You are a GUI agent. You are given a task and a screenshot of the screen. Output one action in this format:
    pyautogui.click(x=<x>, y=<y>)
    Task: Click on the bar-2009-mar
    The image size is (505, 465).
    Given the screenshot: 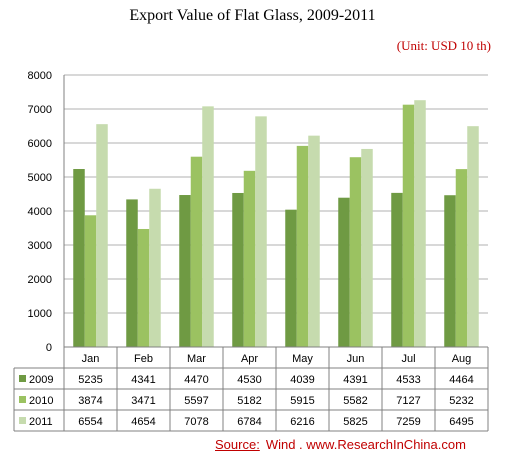 What is the action you would take?
    pyautogui.click(x=185, y=271)
    